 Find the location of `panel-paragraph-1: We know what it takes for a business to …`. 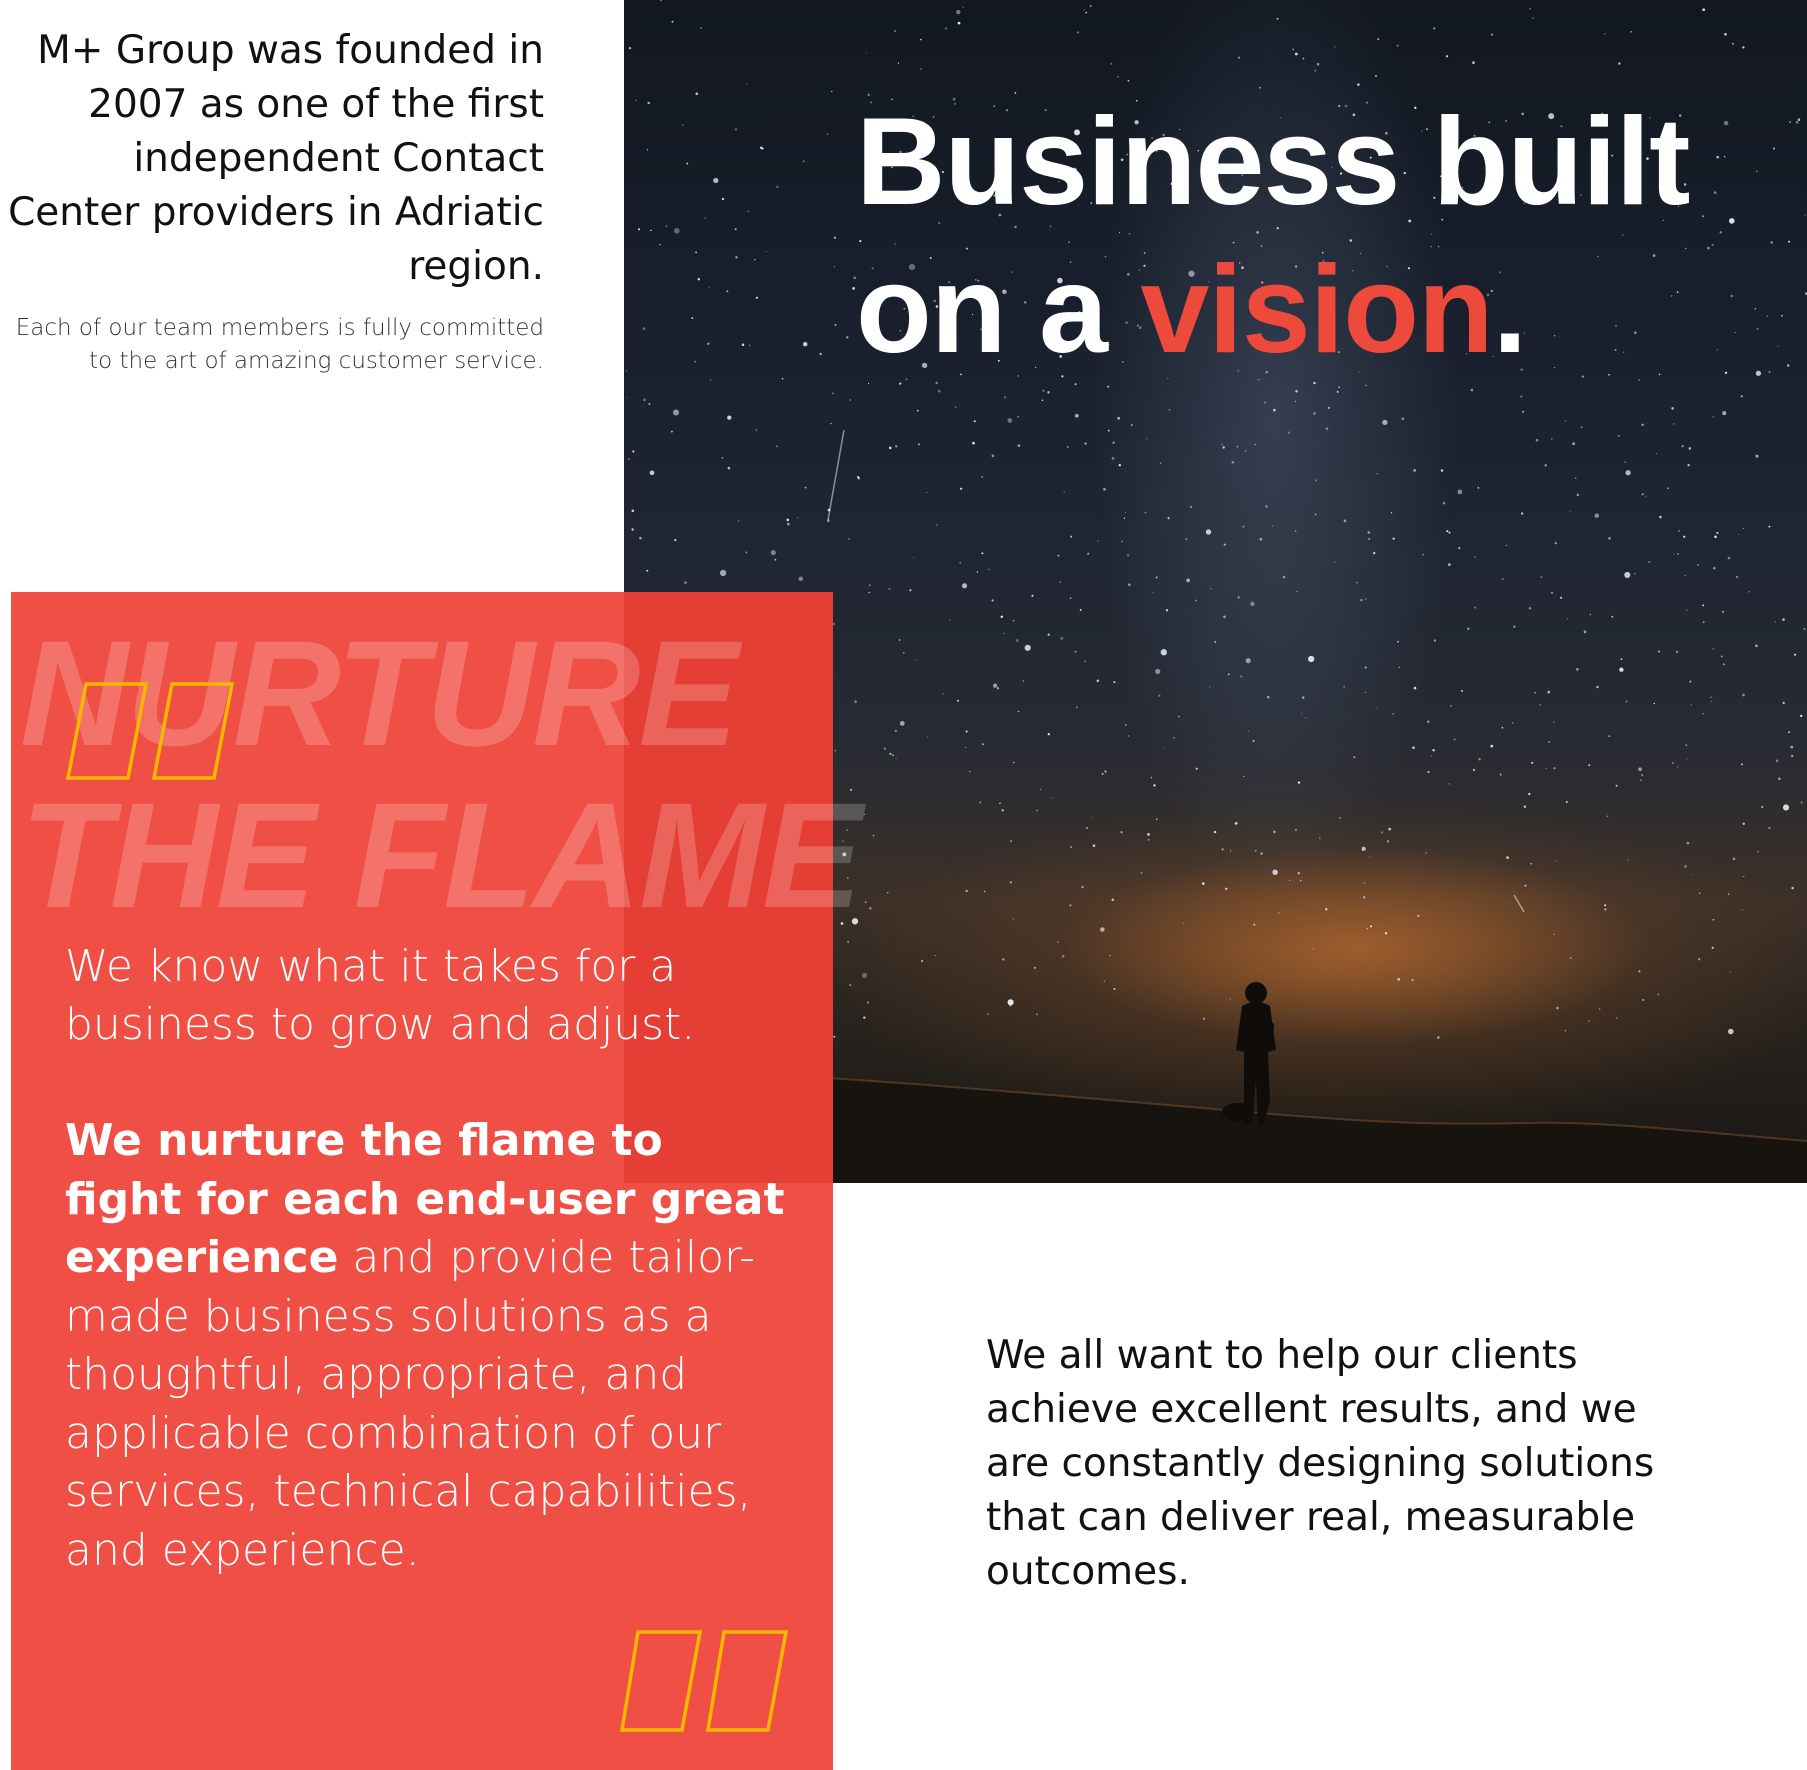

panel-paragraph-1: We know what it takes for a business to … is located at coordinates (380, 995).